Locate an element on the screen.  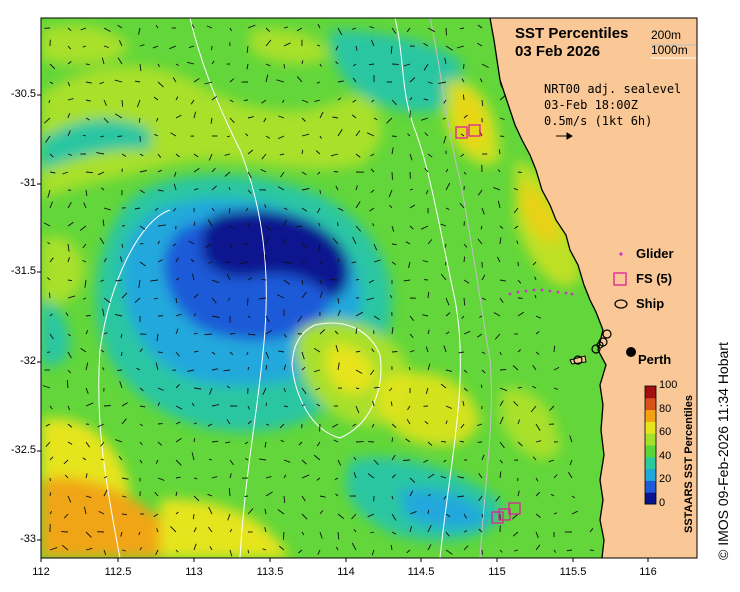
vector-scale-label: 0.5m/s (1kt 6h) is located at coordinates (598, 121).